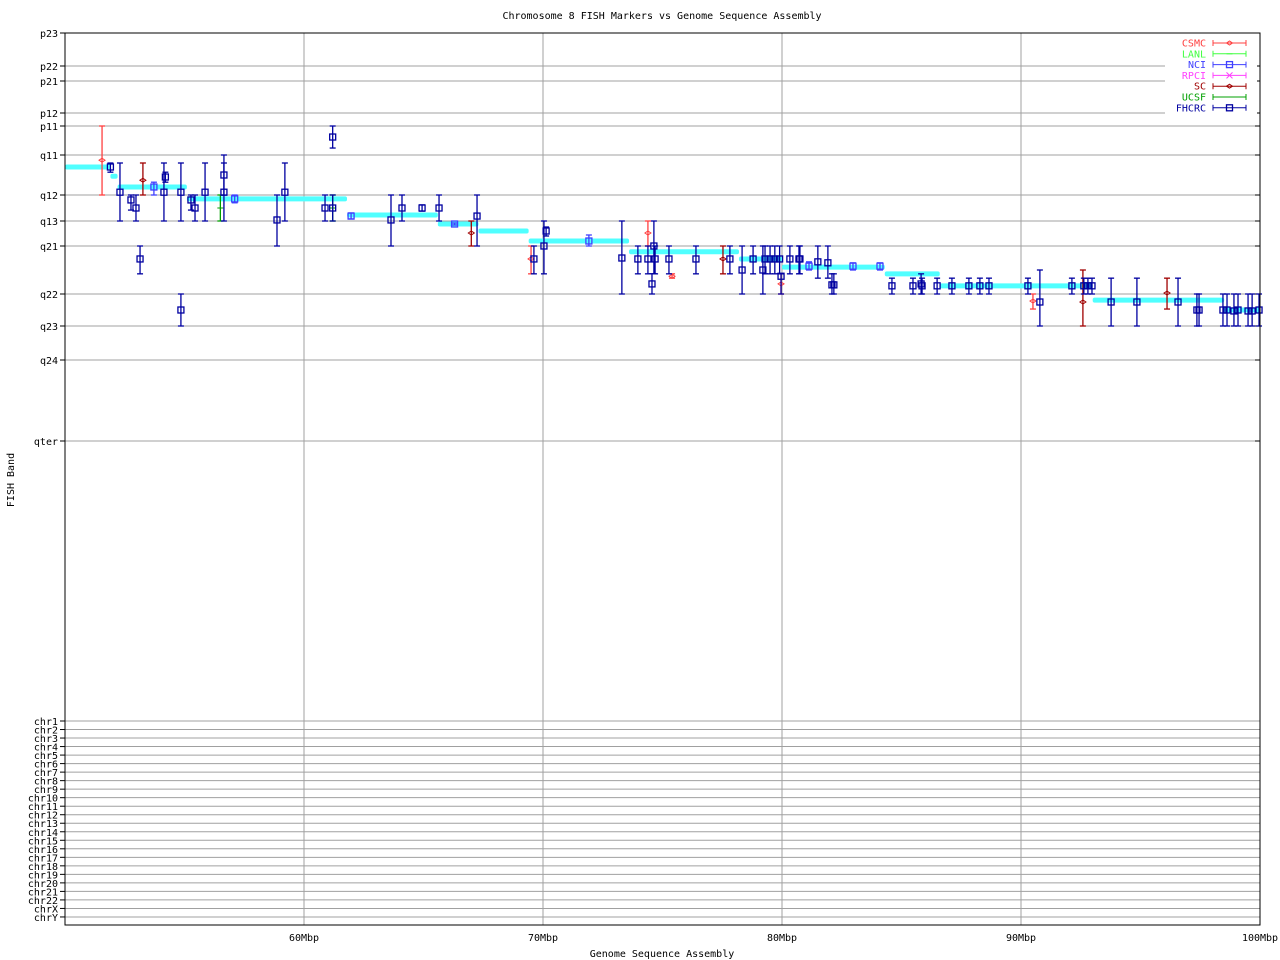 The height and width of the screenshot is (960, 1280). Describe the element at coordinates (304, 938) in the screenshot. I see `x-tick-label: 60Mbp` at that location.